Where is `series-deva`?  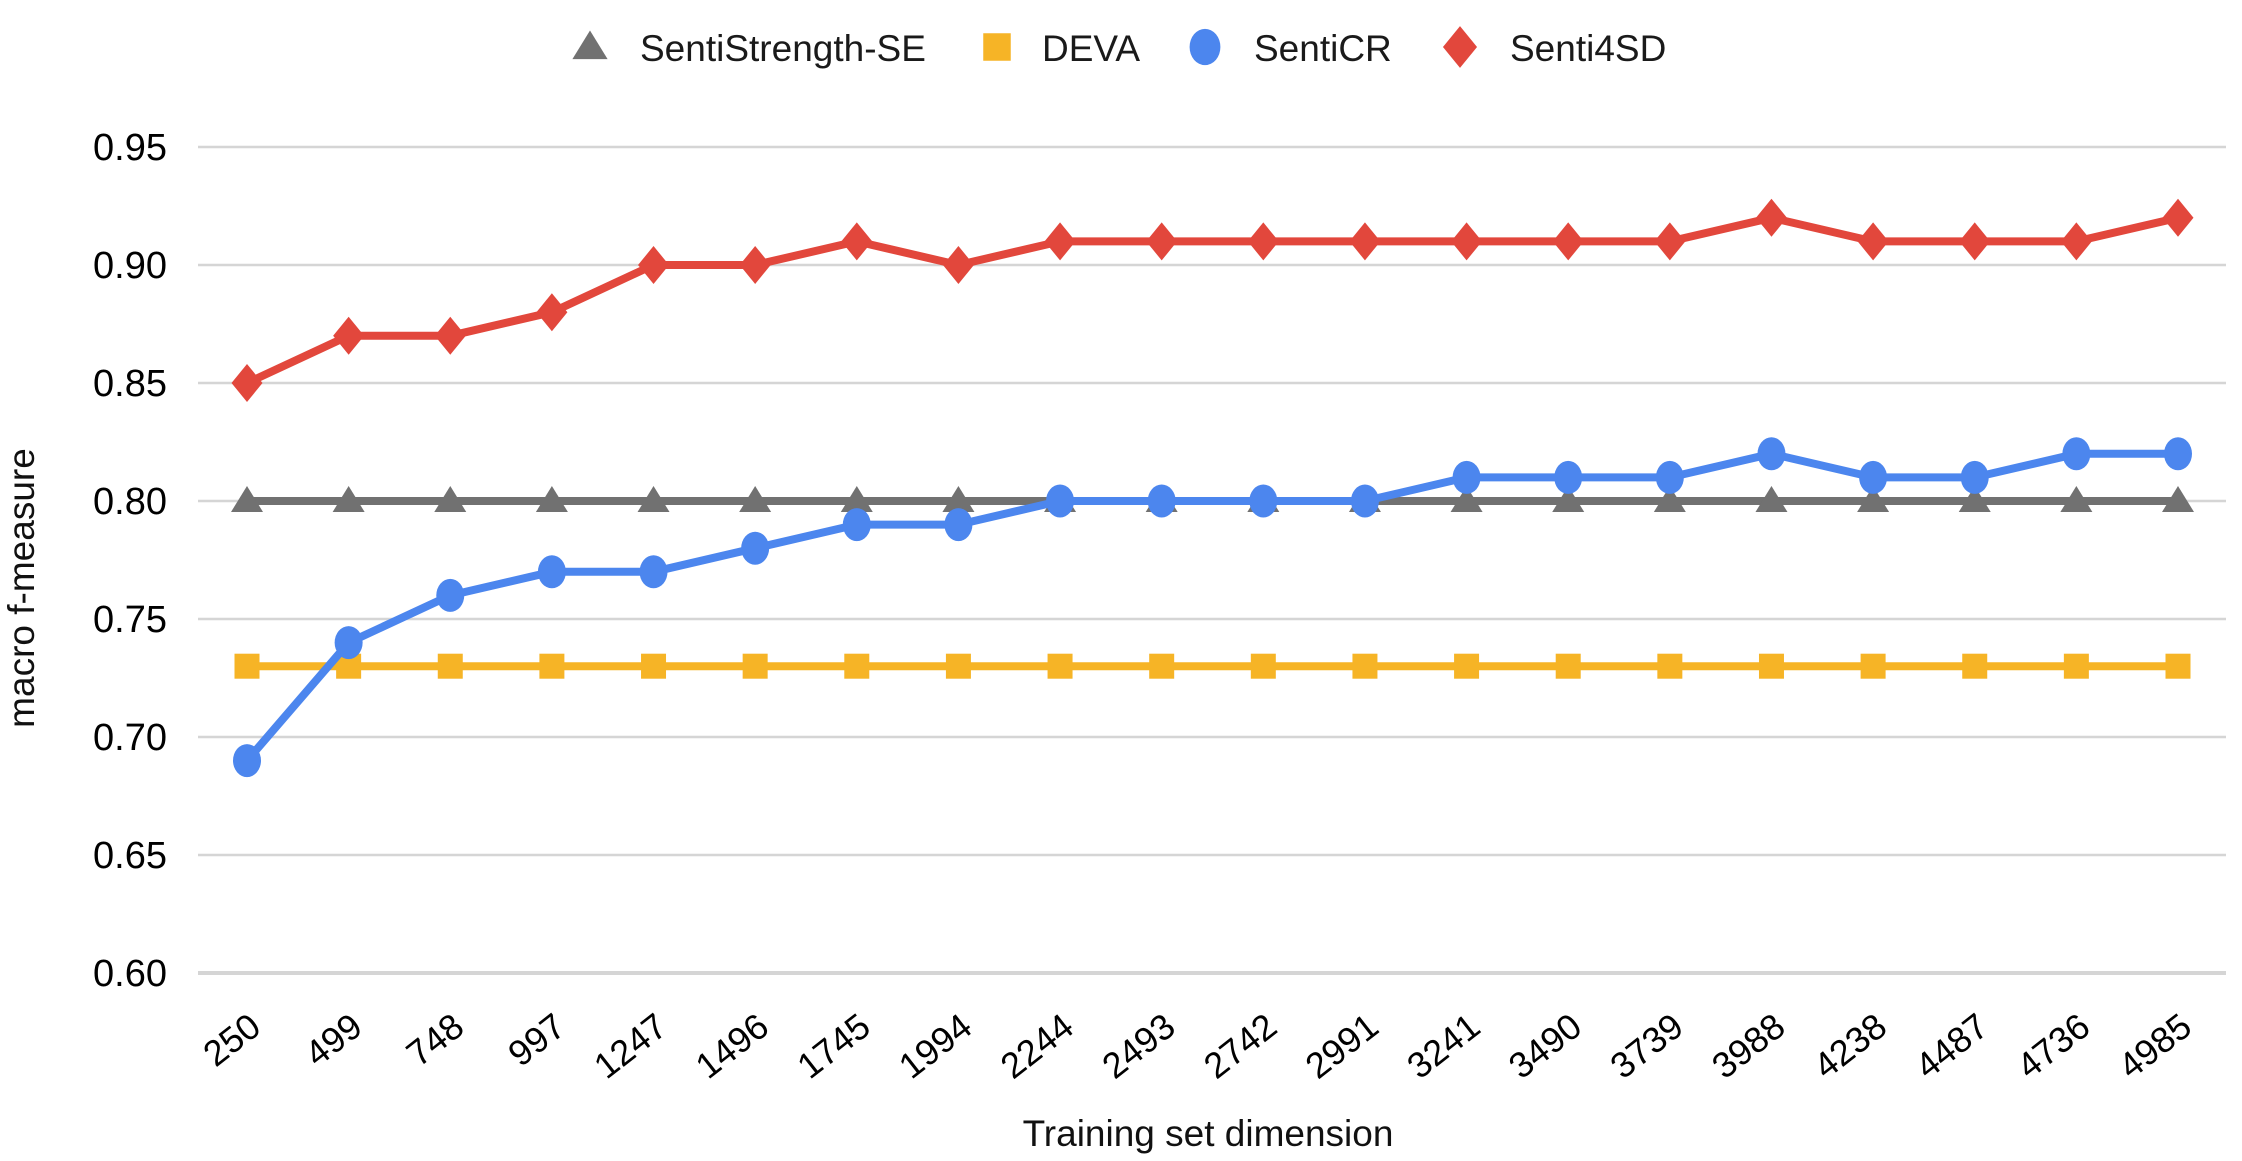
series-deva is located at coordinates (1212, 666).